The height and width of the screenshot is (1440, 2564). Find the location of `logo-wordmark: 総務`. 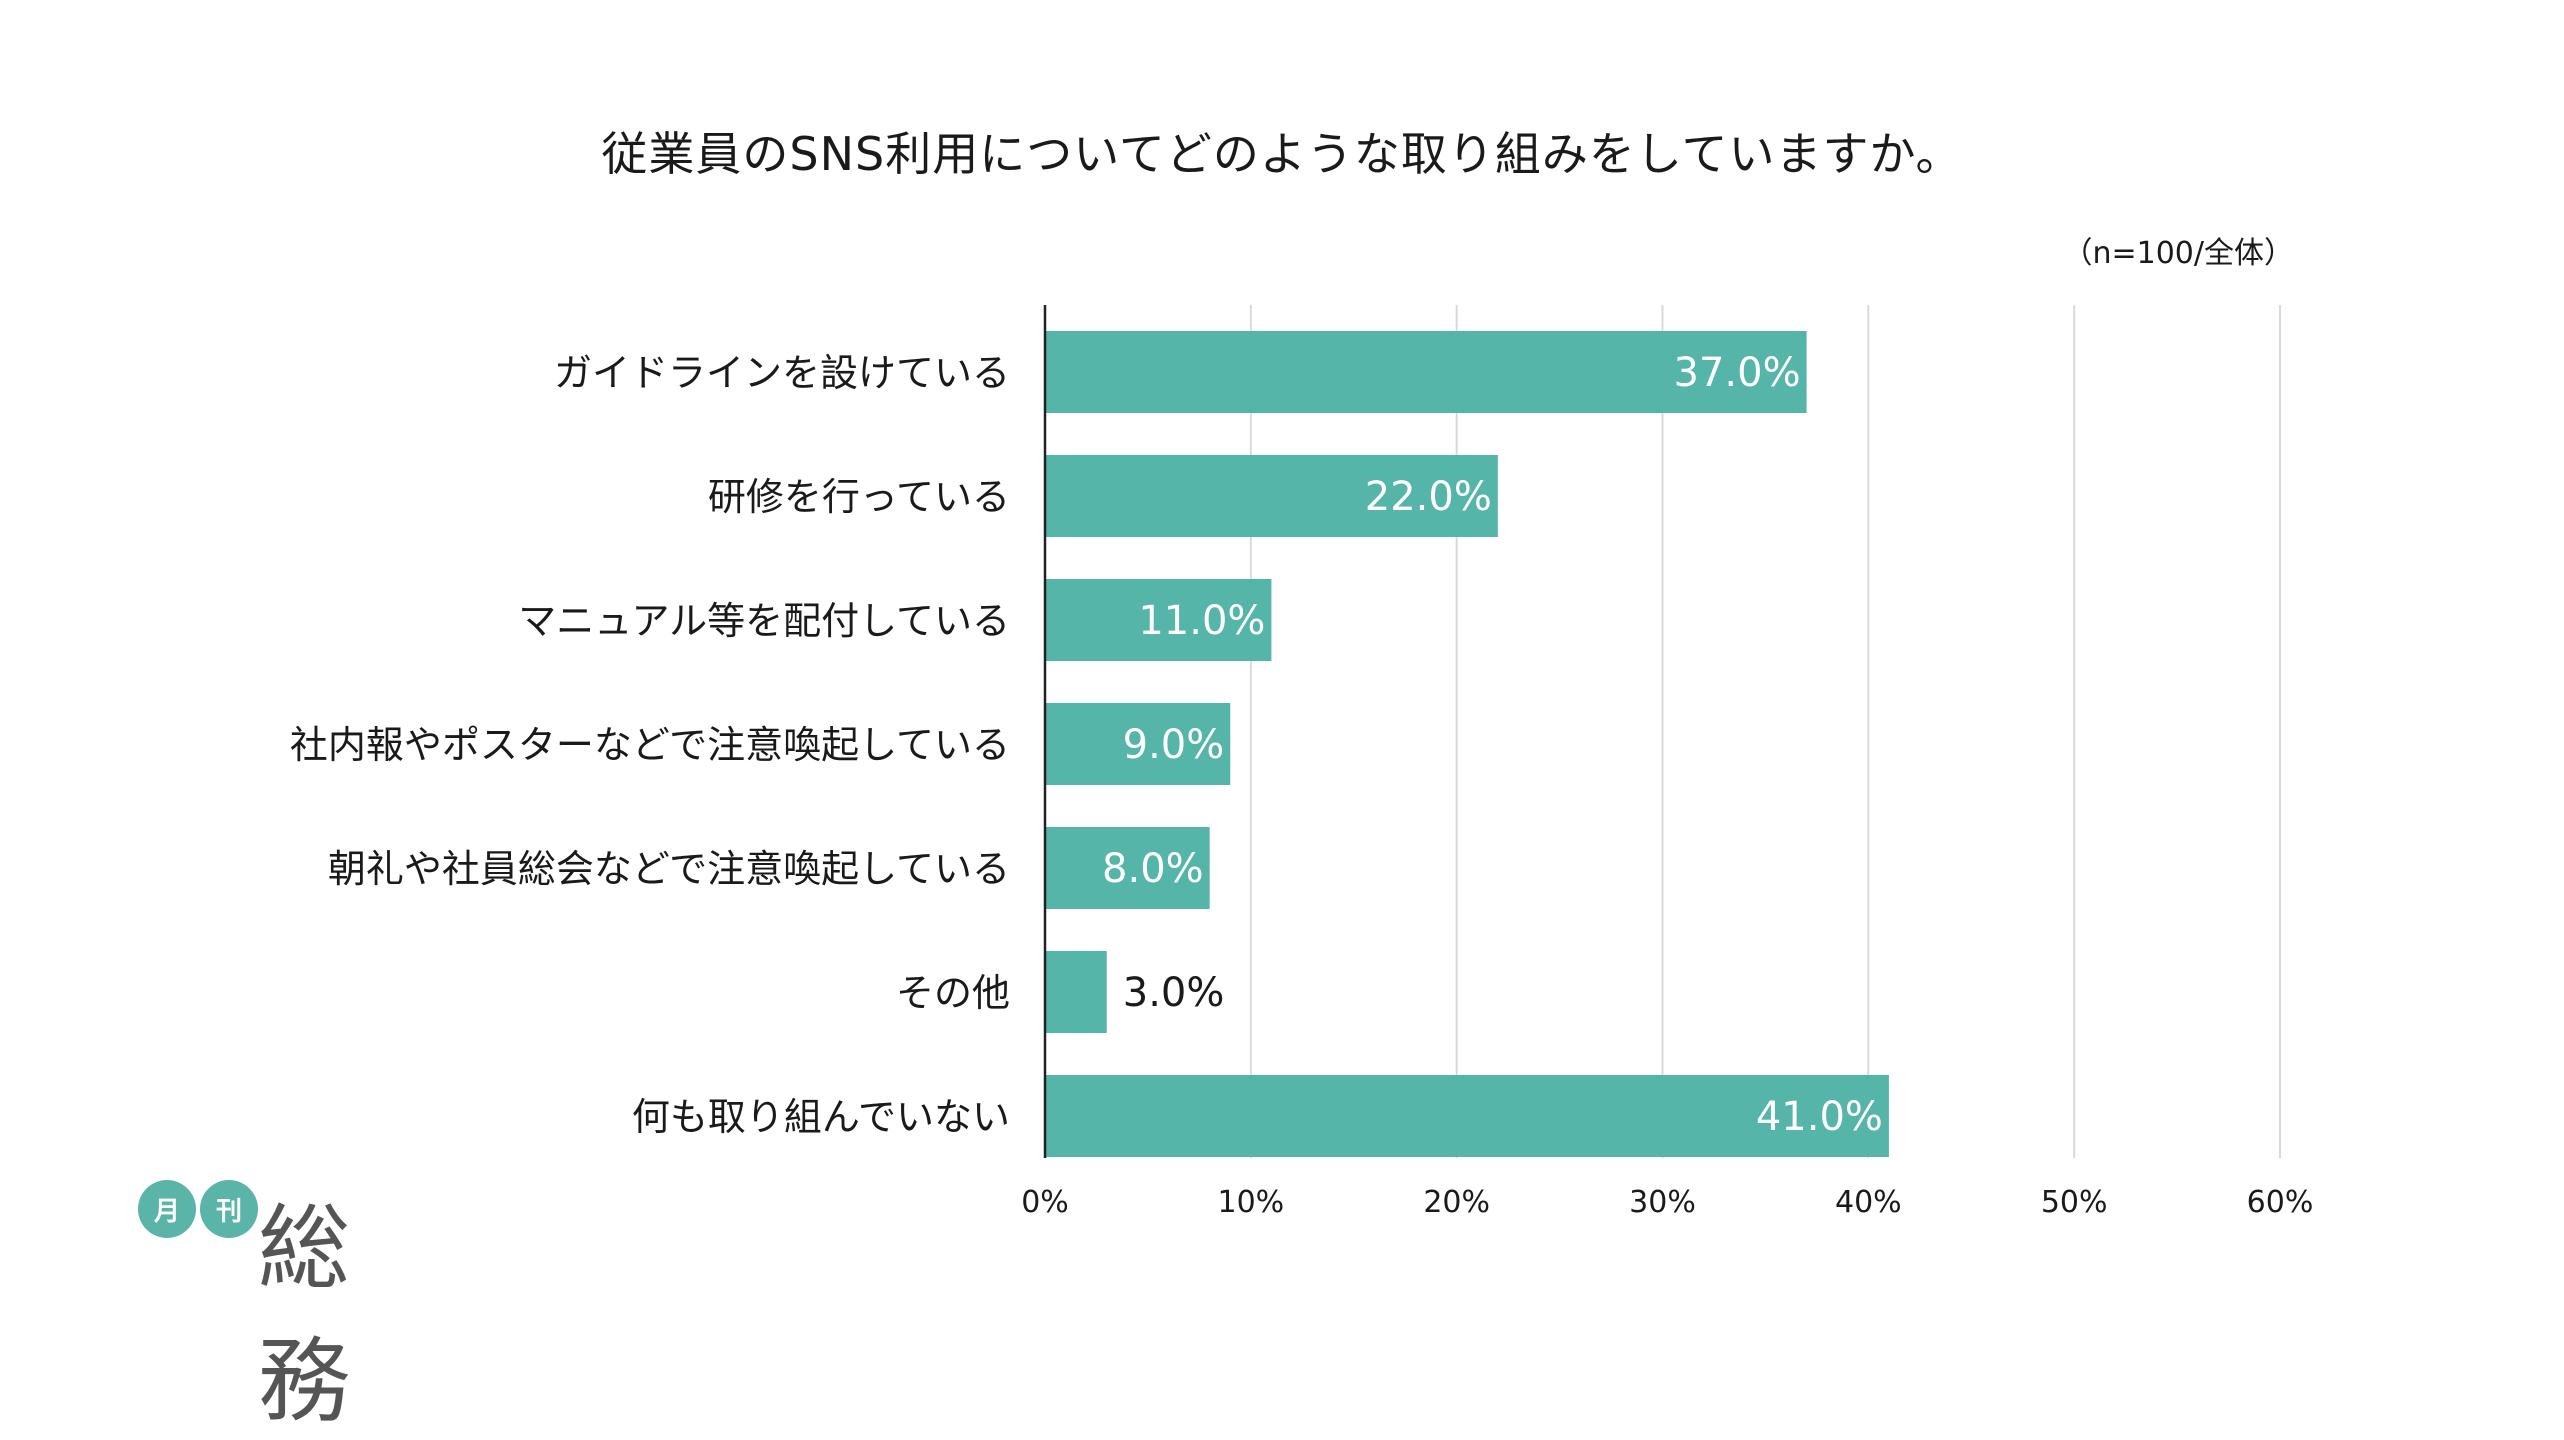

logo-wordmark: 総務 is located at coordinates (305, 1315).